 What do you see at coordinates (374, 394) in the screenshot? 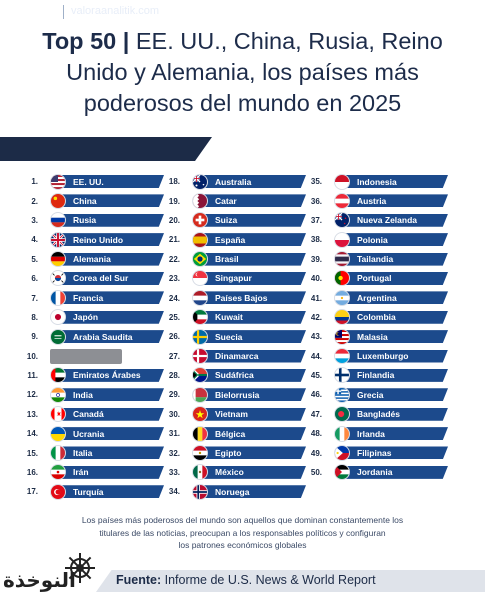
I see `ranking-row: 46. Grecia` at bounding box center [374, 394].